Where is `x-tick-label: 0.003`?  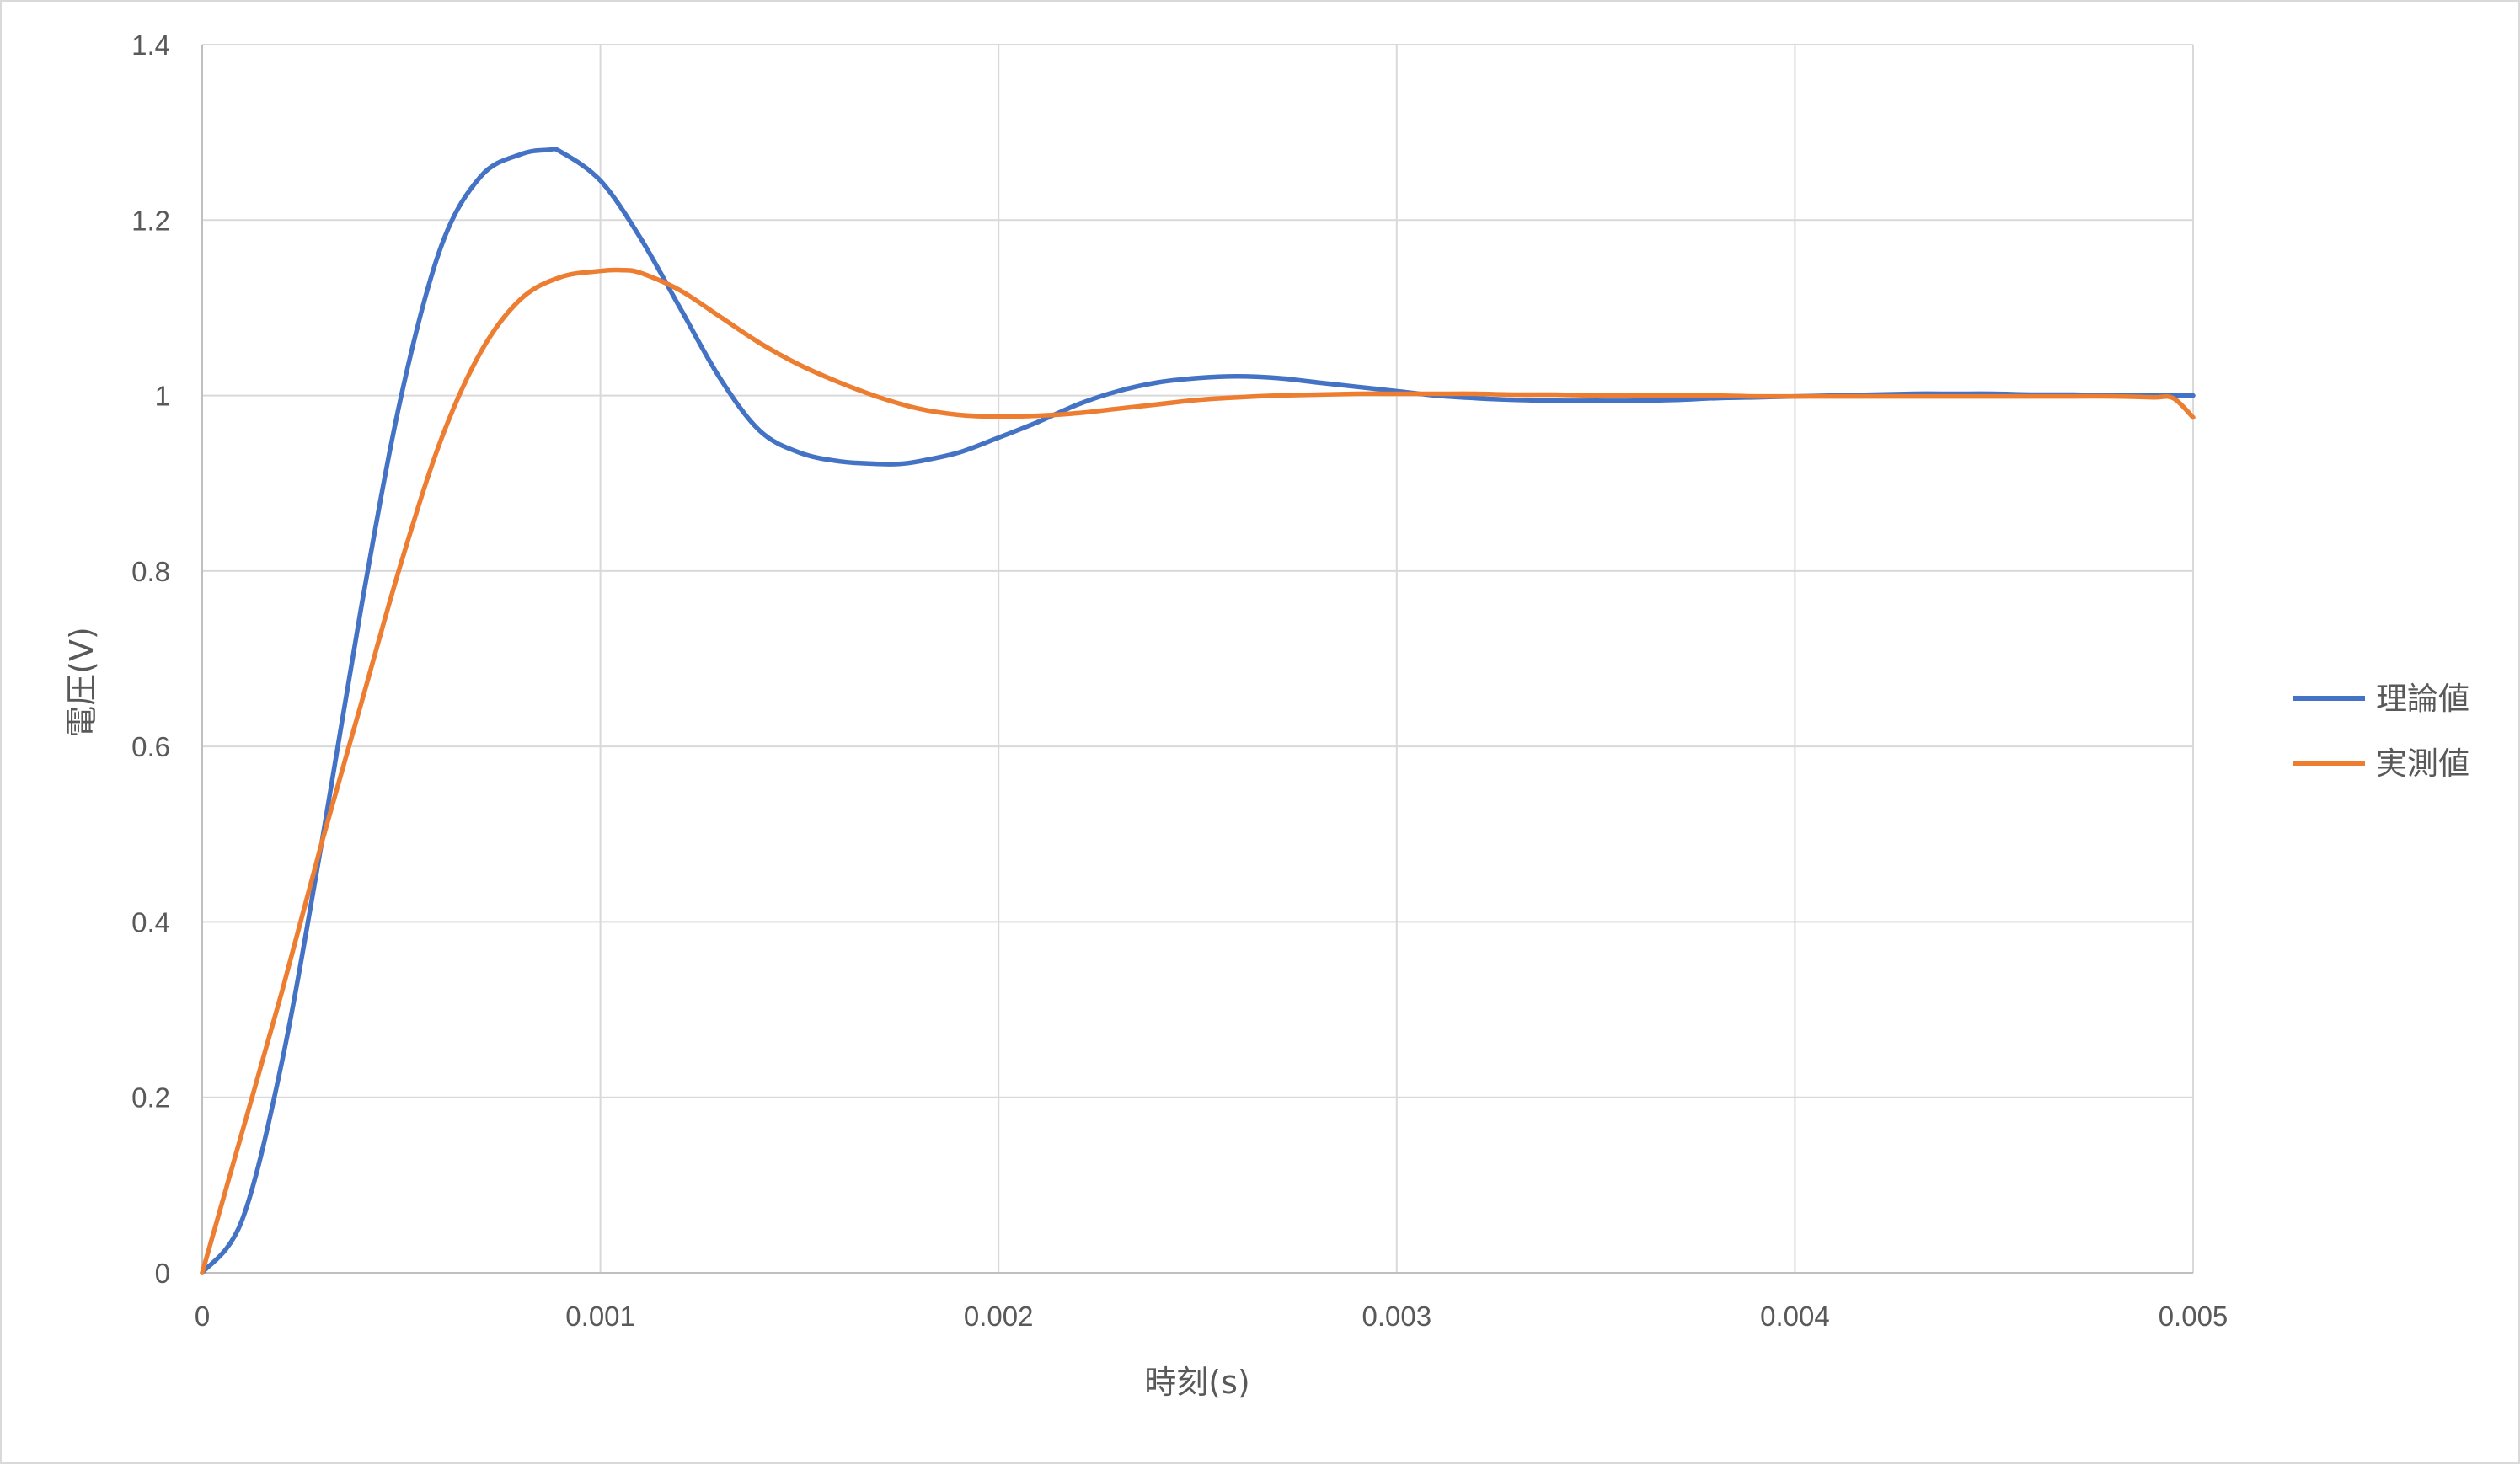
x-tick-label: 0.003 is located at coordinates (1397, 1316).